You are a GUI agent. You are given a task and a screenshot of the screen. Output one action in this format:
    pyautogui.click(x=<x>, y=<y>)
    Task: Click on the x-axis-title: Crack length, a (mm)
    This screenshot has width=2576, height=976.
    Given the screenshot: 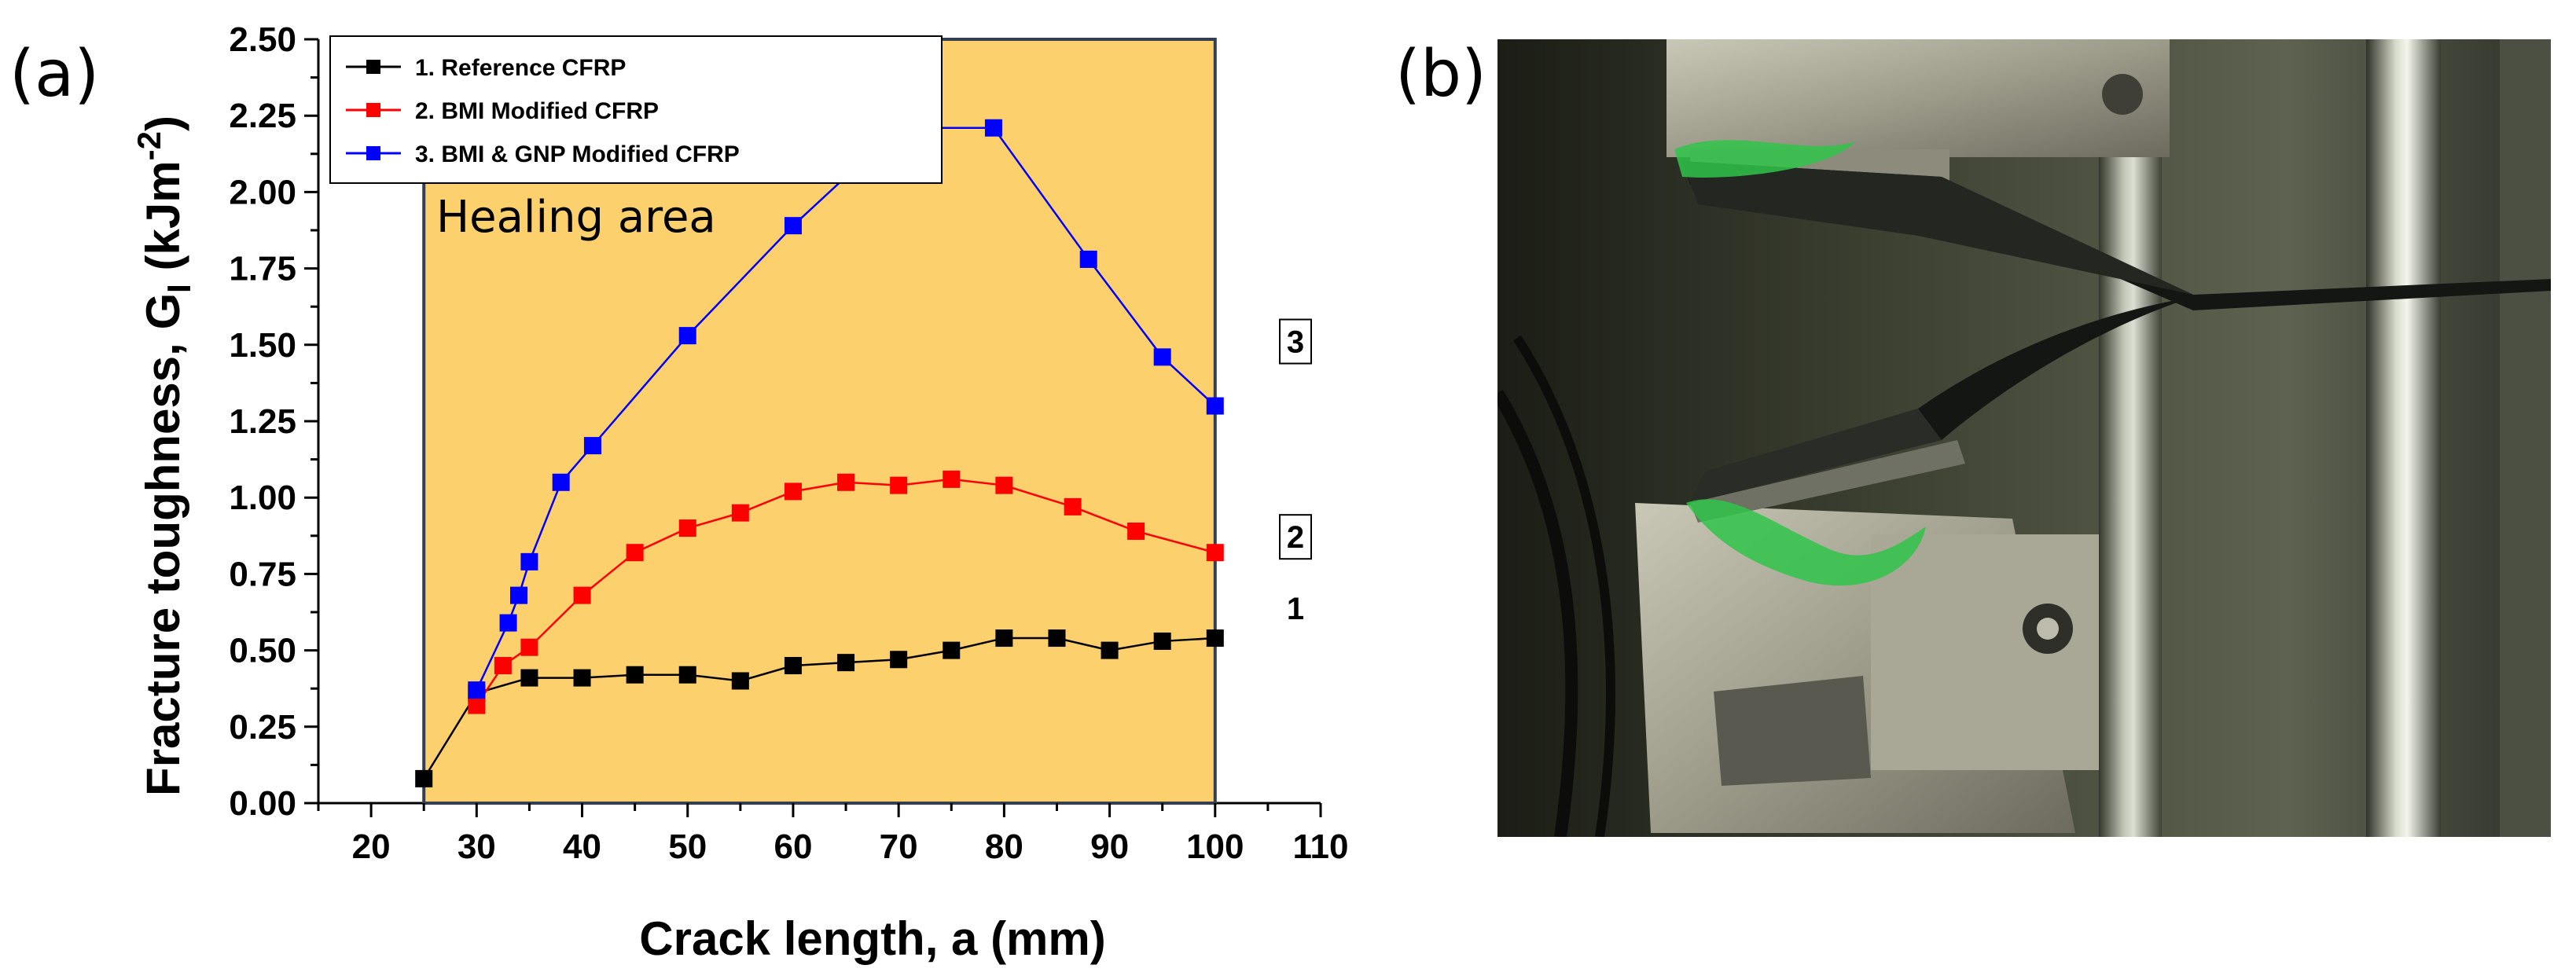 What is the action you would take?
    pyautogui.click(x=872, y=938)
    